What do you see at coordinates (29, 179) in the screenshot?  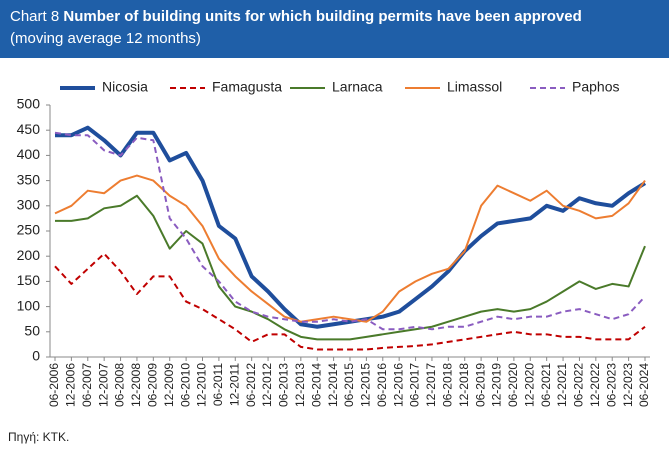 I see `y-tick-label: 350` at bounding box center [29, 179].